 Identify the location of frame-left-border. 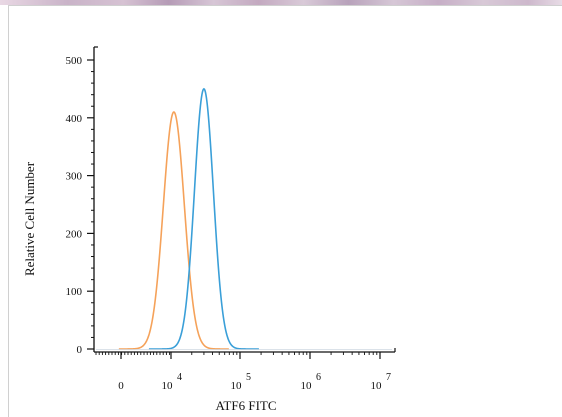
(8, 211).